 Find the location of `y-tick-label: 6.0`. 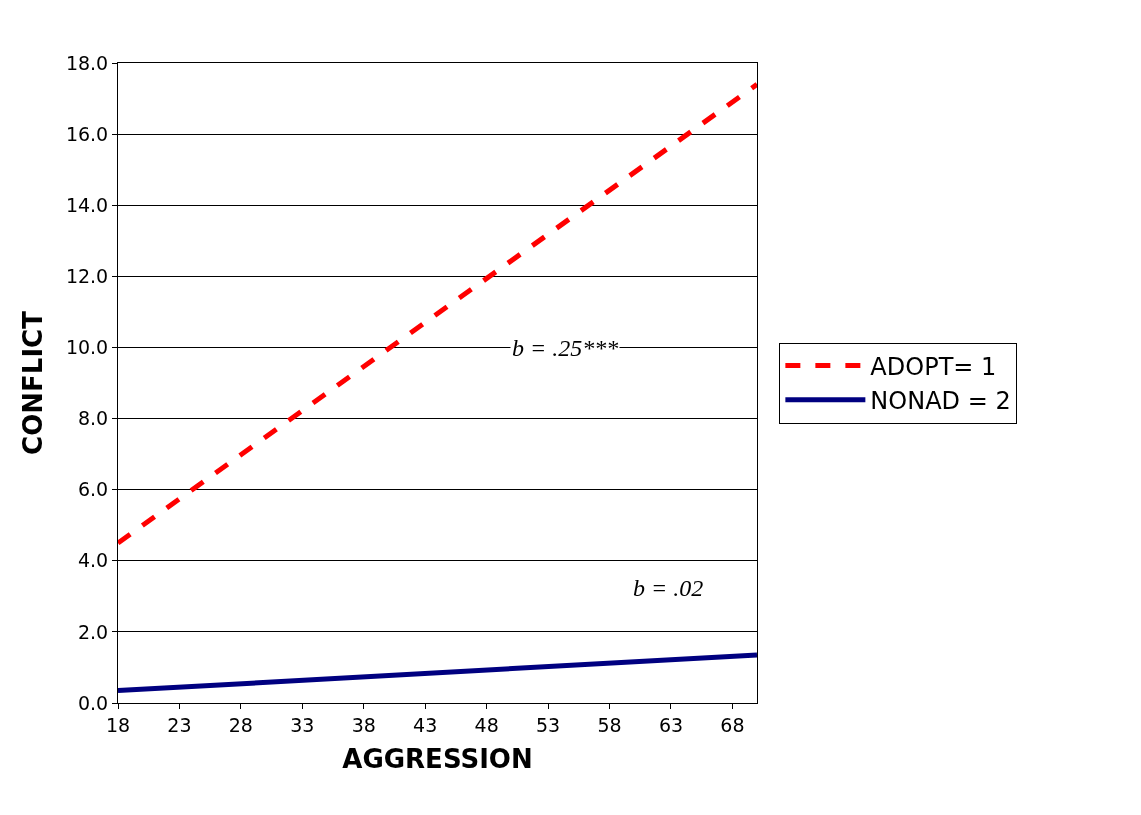

y-tick-label: 6.0 is located at coordinates (93, 489).